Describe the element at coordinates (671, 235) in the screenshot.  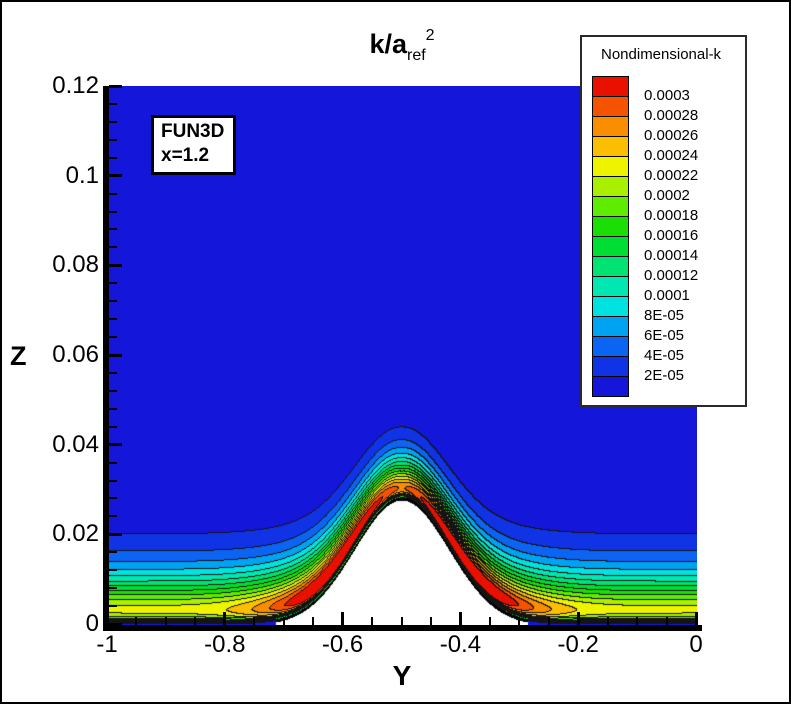
I see `legend-level-label: 0.00016` at that location.